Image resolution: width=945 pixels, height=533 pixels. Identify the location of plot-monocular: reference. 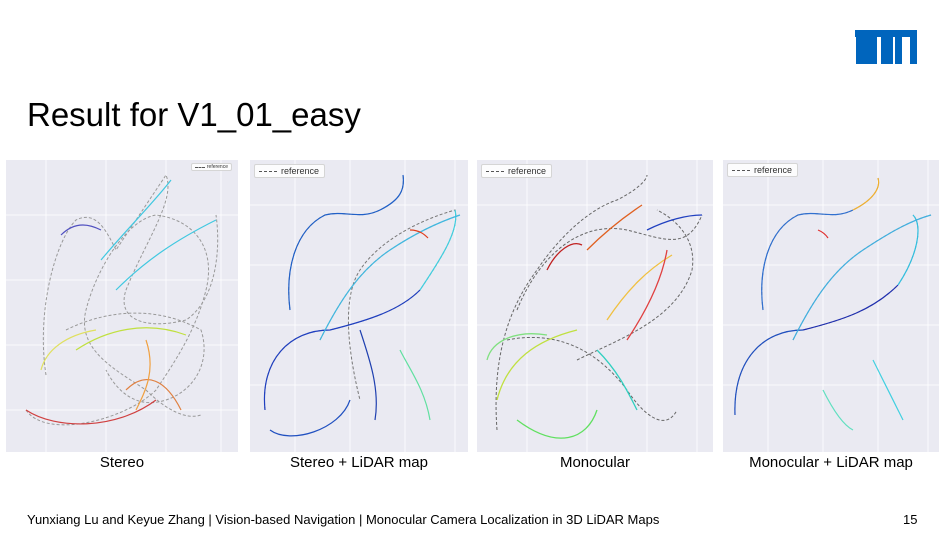
(595, 306).